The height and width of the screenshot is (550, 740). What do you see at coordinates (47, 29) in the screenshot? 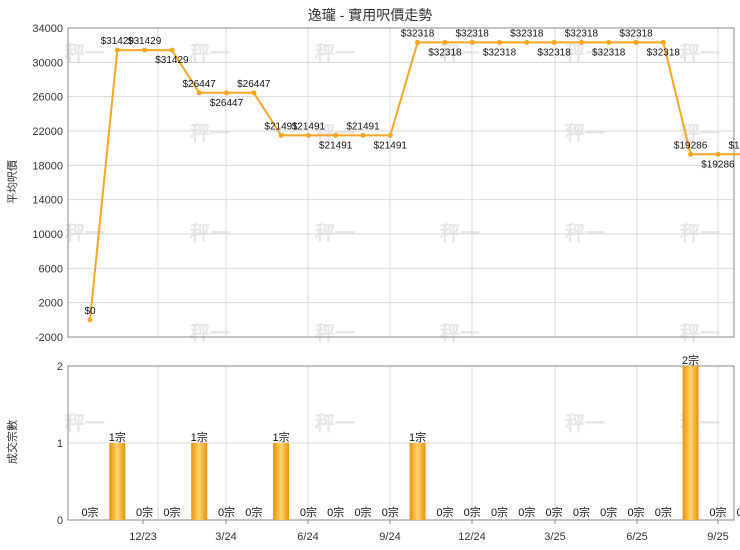
I see `price-tick-label: 34000` at bounding box center [47, 29].